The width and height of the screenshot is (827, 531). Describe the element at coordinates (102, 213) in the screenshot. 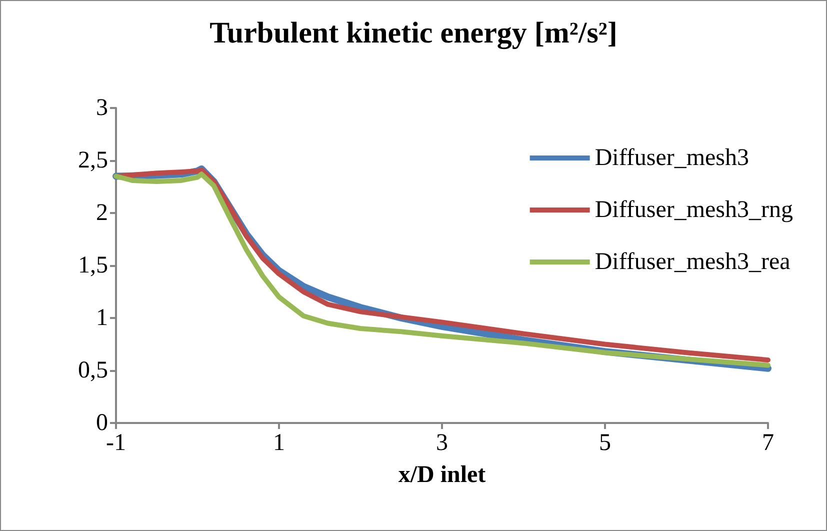

I see `y-tick-label: 2` at that location.